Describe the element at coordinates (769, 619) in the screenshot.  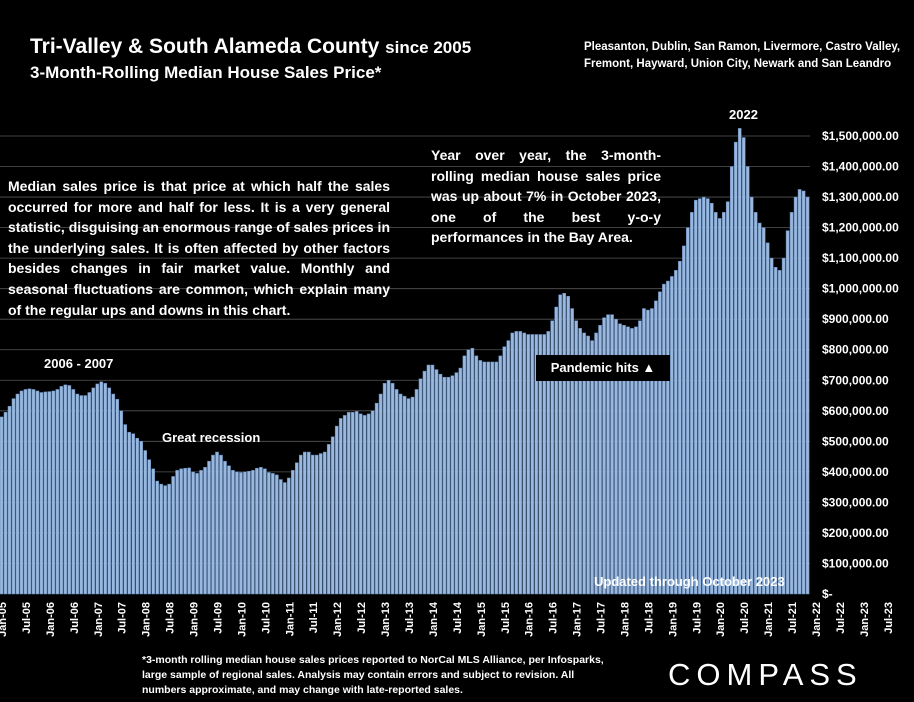
I see `x-tick-label: Jan-21` at that location.